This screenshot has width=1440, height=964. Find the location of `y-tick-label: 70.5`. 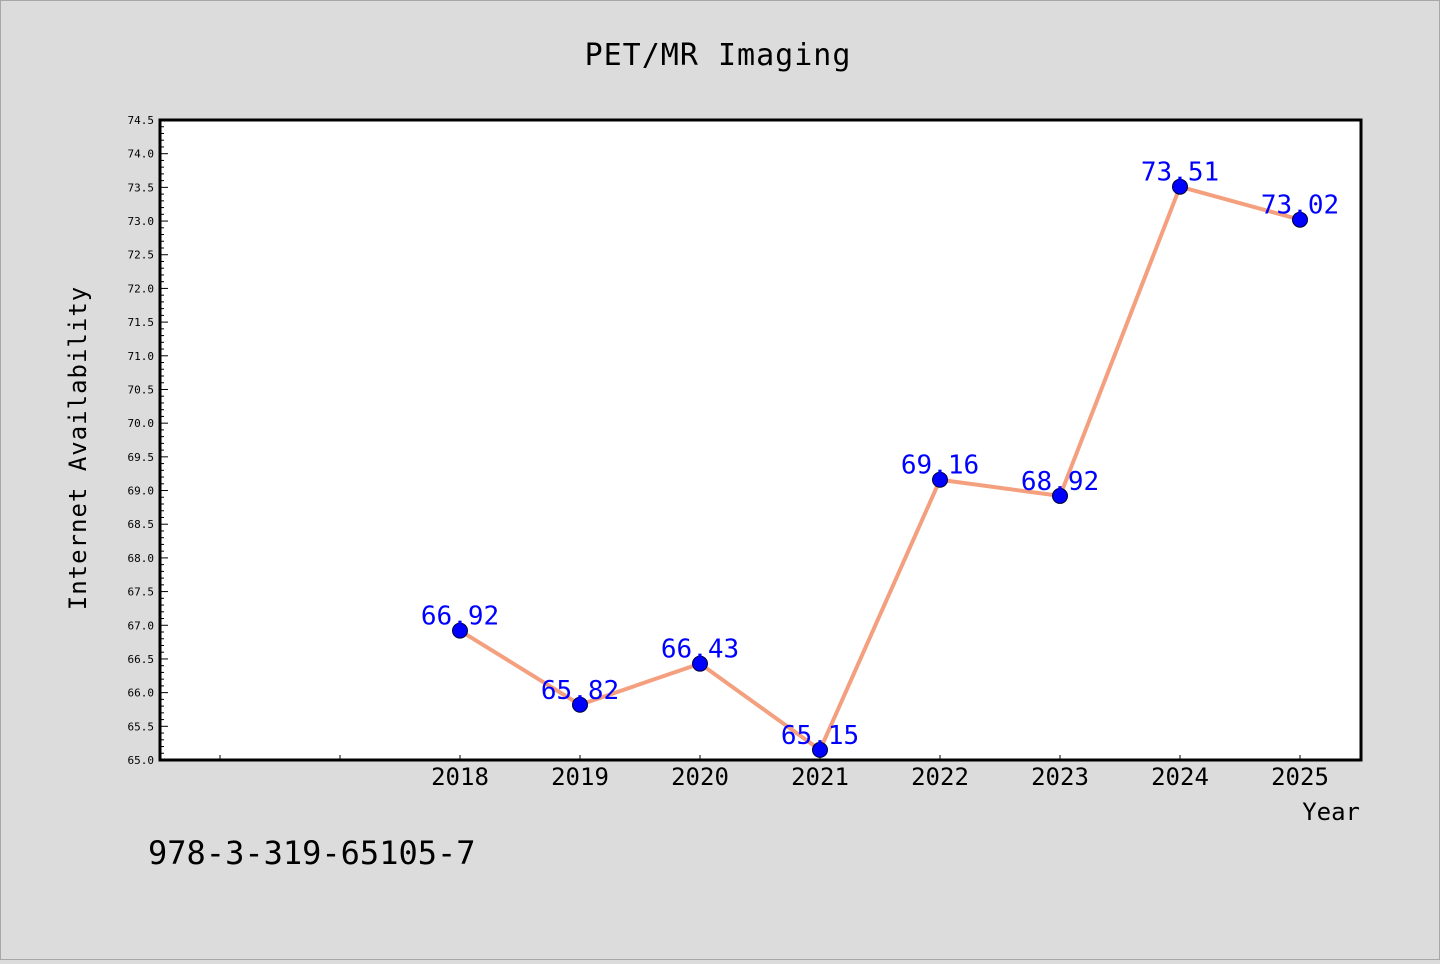

y-tick-label: 70.5 is located at coordinates (141, 389).